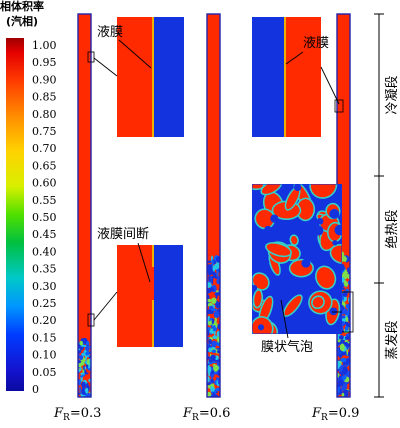 This screenshot has width=400, height=428. Describe the element at coordinates (123, 234) in the screenshot. I see `label-film-break: 液膜间断` at that location.